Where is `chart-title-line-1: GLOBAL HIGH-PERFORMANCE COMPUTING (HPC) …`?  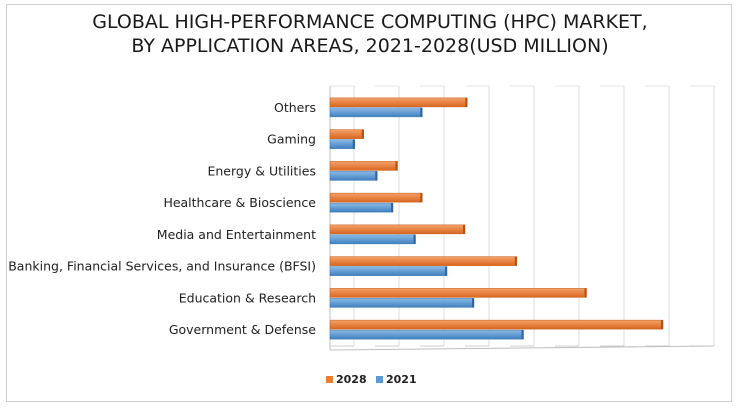
chart-title-line-1: GLOBAL HIGH-PERFORMANCE COMPUTING (HPC) … is located at coordinates (370, 22).